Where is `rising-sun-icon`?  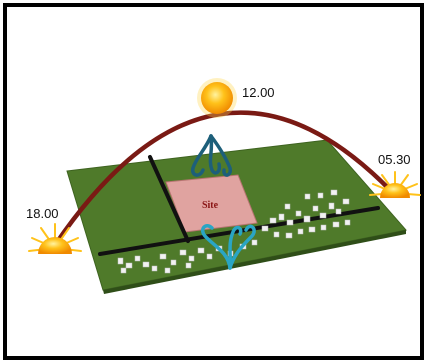 rising-sun-icon is located at coordinates (395, 184).